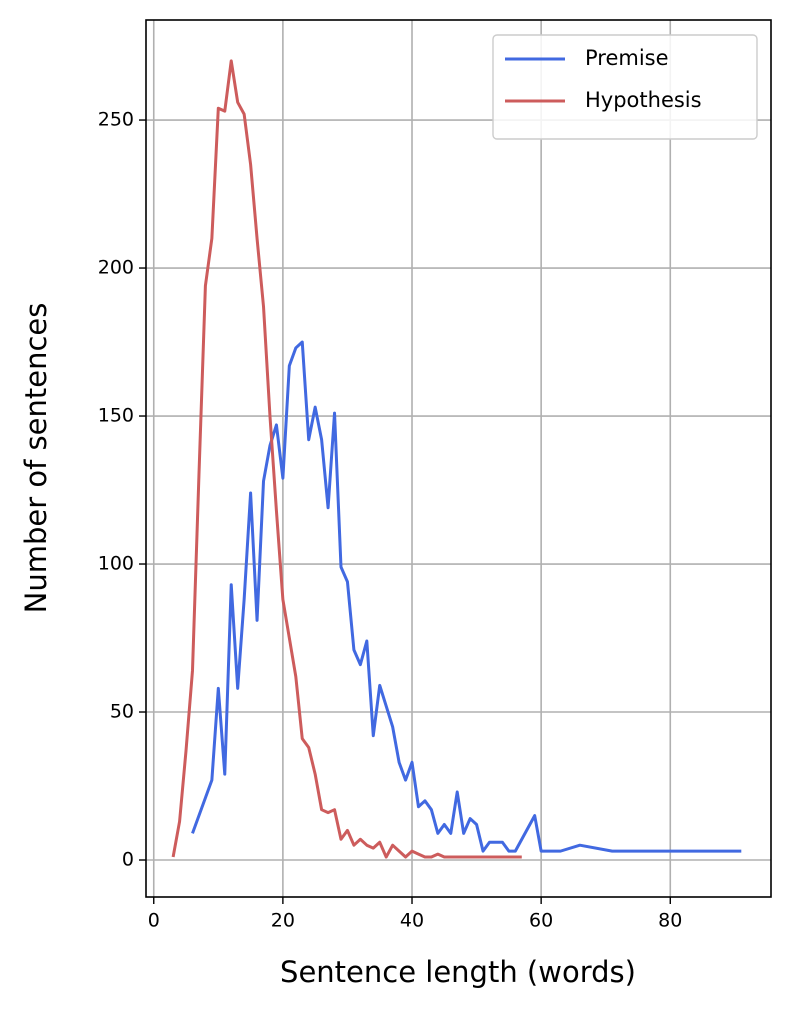 This screenshot has width=792, height=1016. Describe the element at coordinates (458, 972) in the screenshot. I see `x-axis-label: Sentence length (words)` at that location.